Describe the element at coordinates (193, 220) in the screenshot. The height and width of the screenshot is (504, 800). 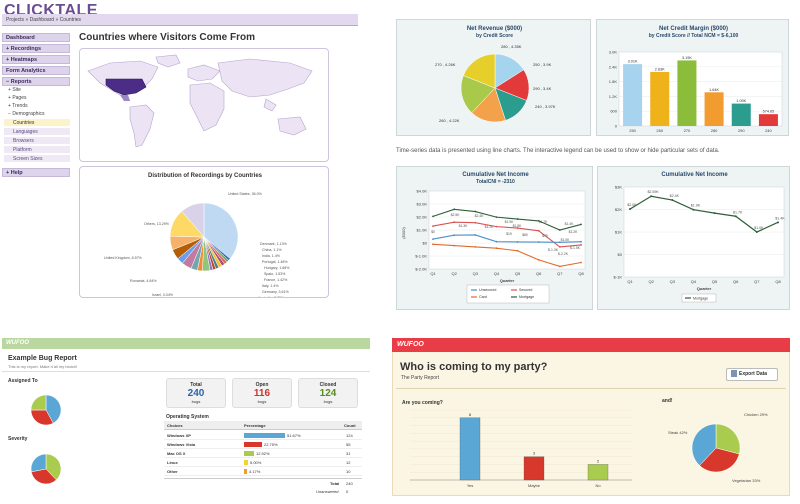
I see `country-pie-slice` at that location.